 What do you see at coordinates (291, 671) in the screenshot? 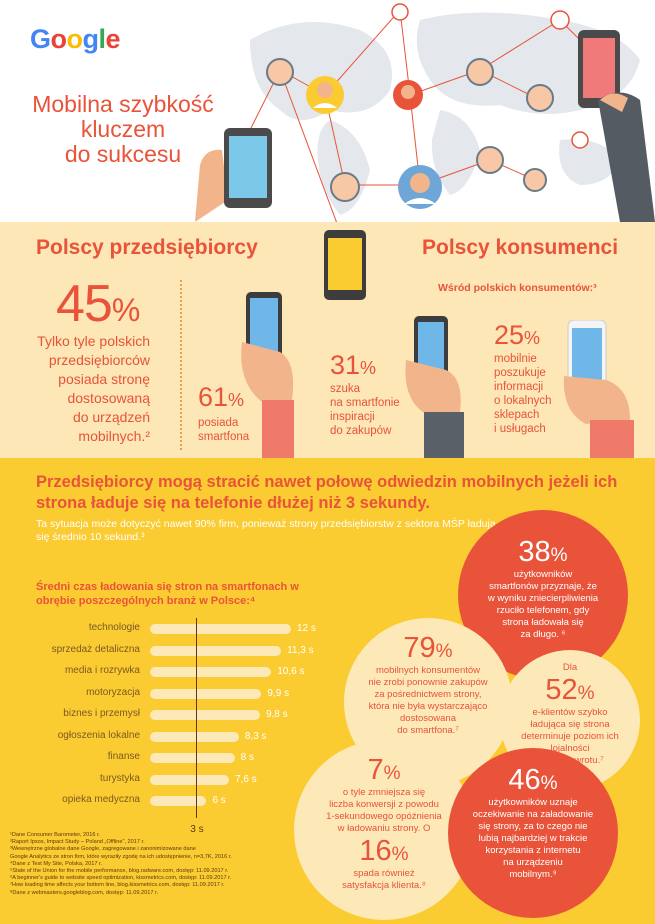
I see `value-label: 10,6 s` at bounding box center [291, 671].